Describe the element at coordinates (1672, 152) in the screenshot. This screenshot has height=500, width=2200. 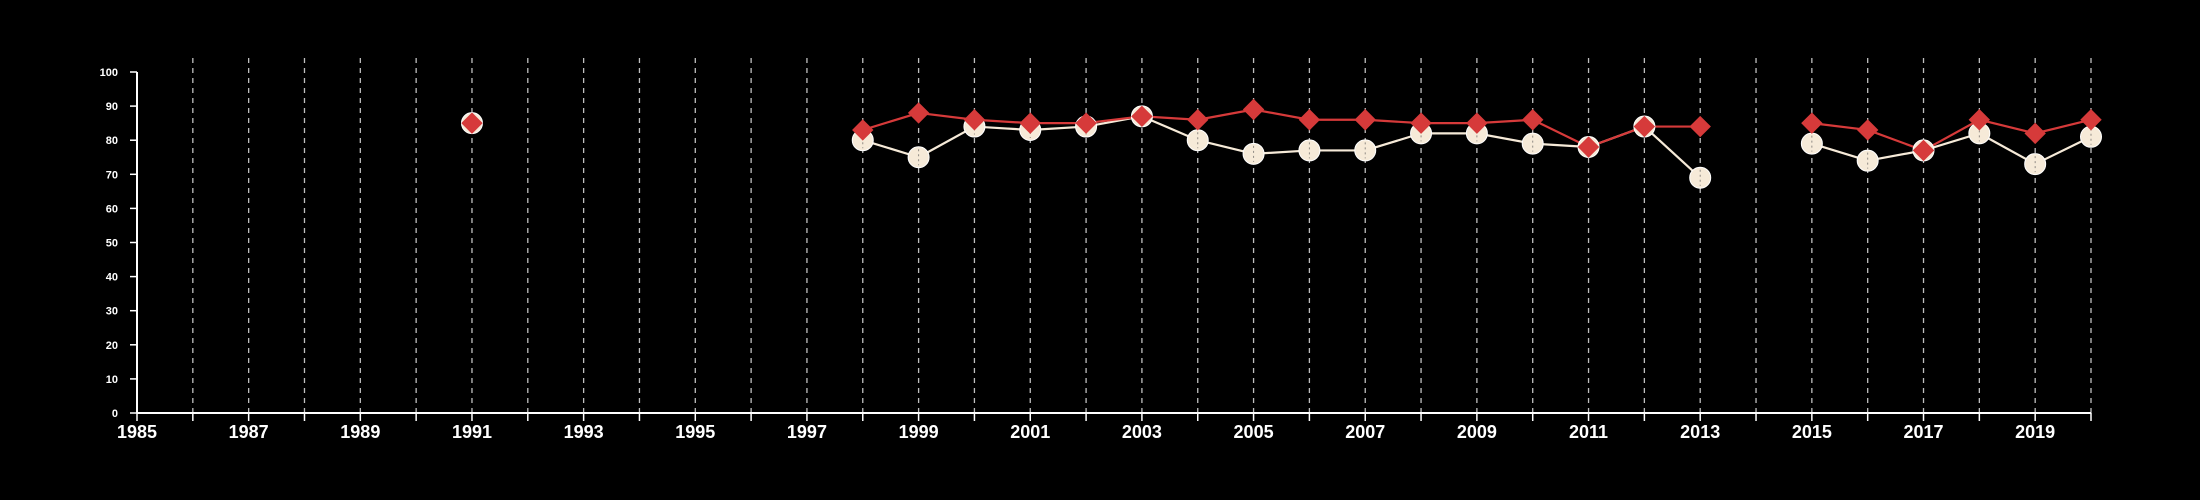
I see `white-series-line-segment-2012-2013` at that location.